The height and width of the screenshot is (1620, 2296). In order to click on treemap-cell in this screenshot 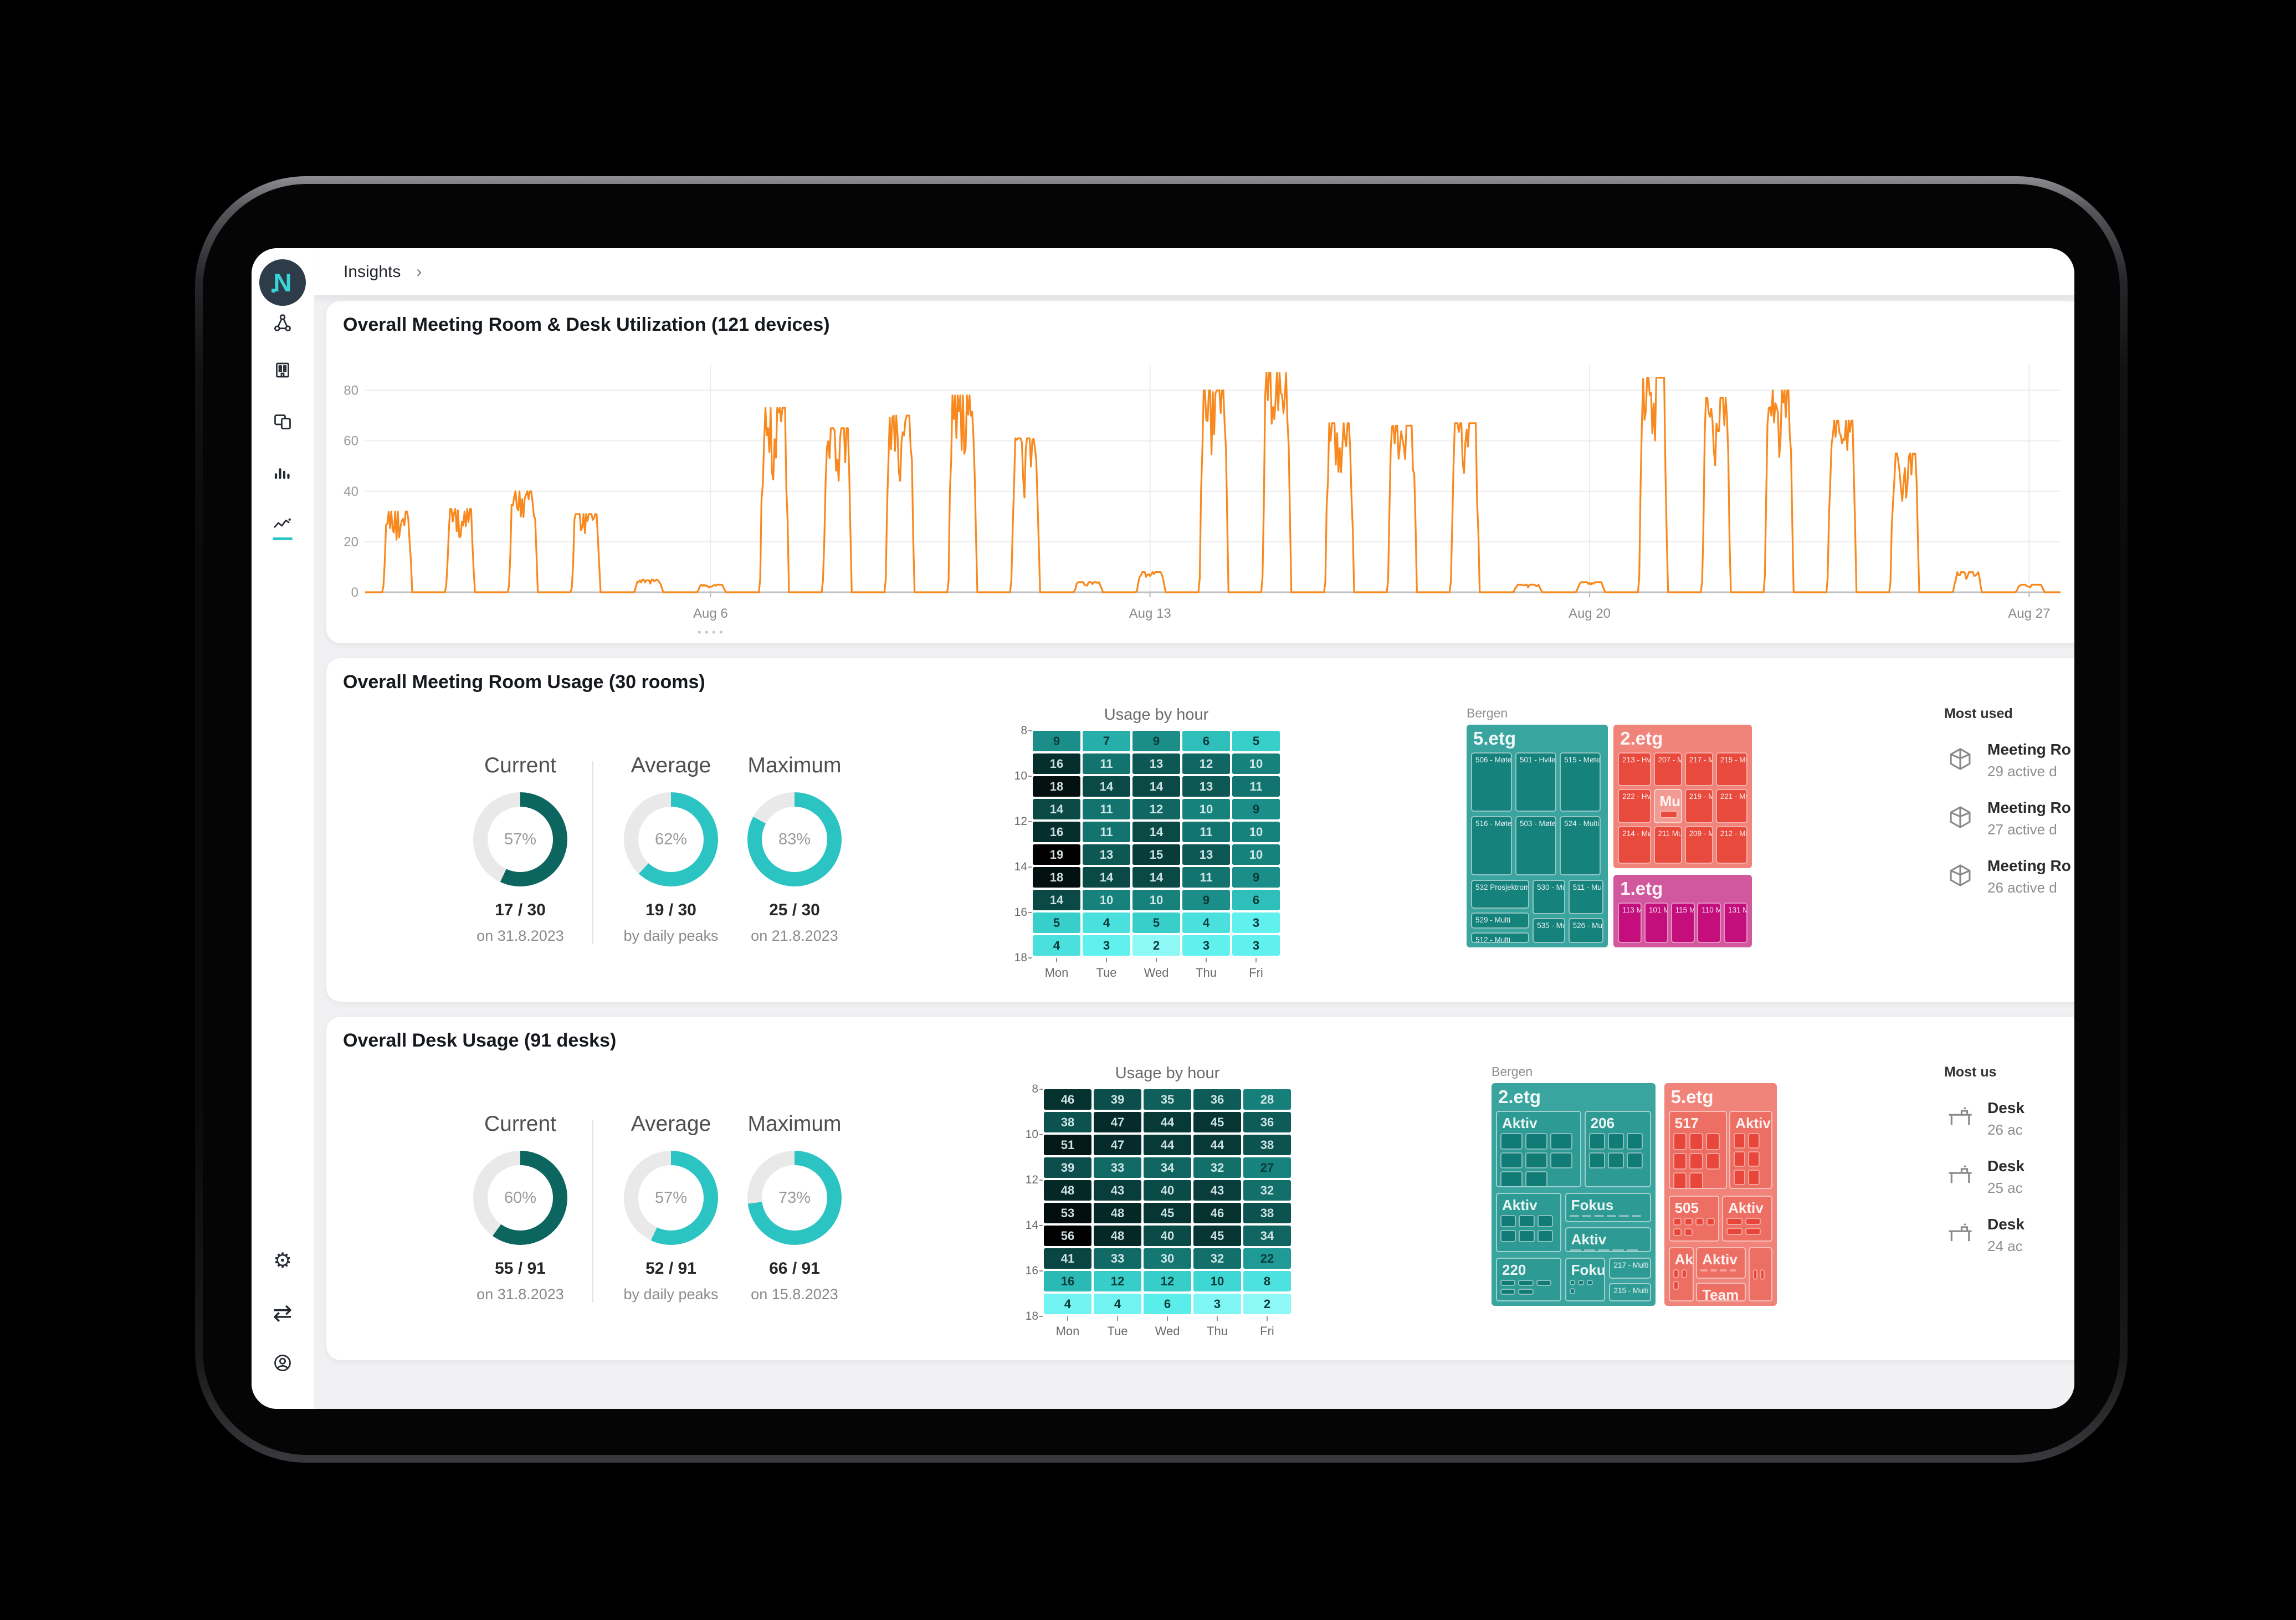, I will do `click(1760, 1274)`.